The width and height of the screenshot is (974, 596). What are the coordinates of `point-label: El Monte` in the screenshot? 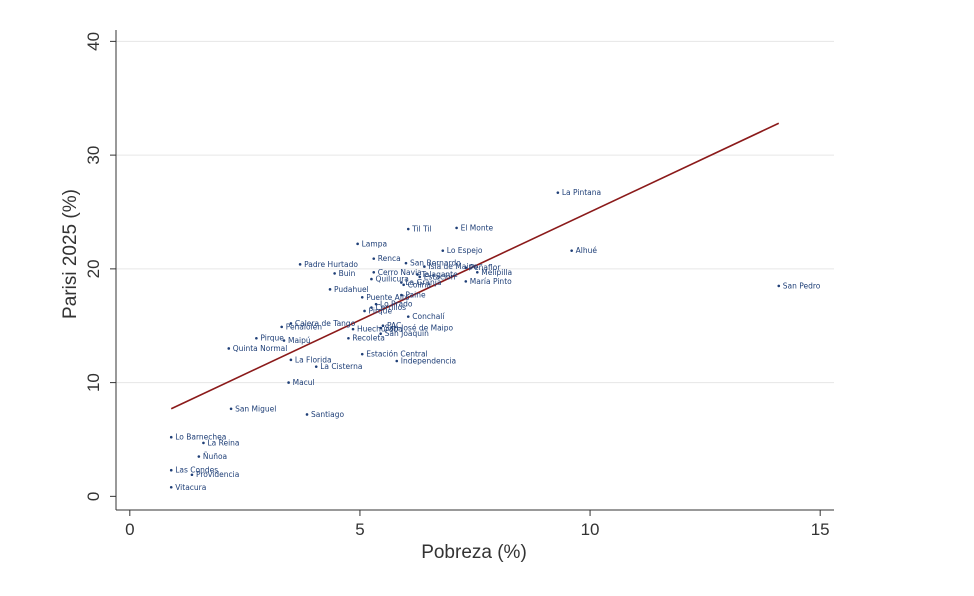 It's located at (477, 227).